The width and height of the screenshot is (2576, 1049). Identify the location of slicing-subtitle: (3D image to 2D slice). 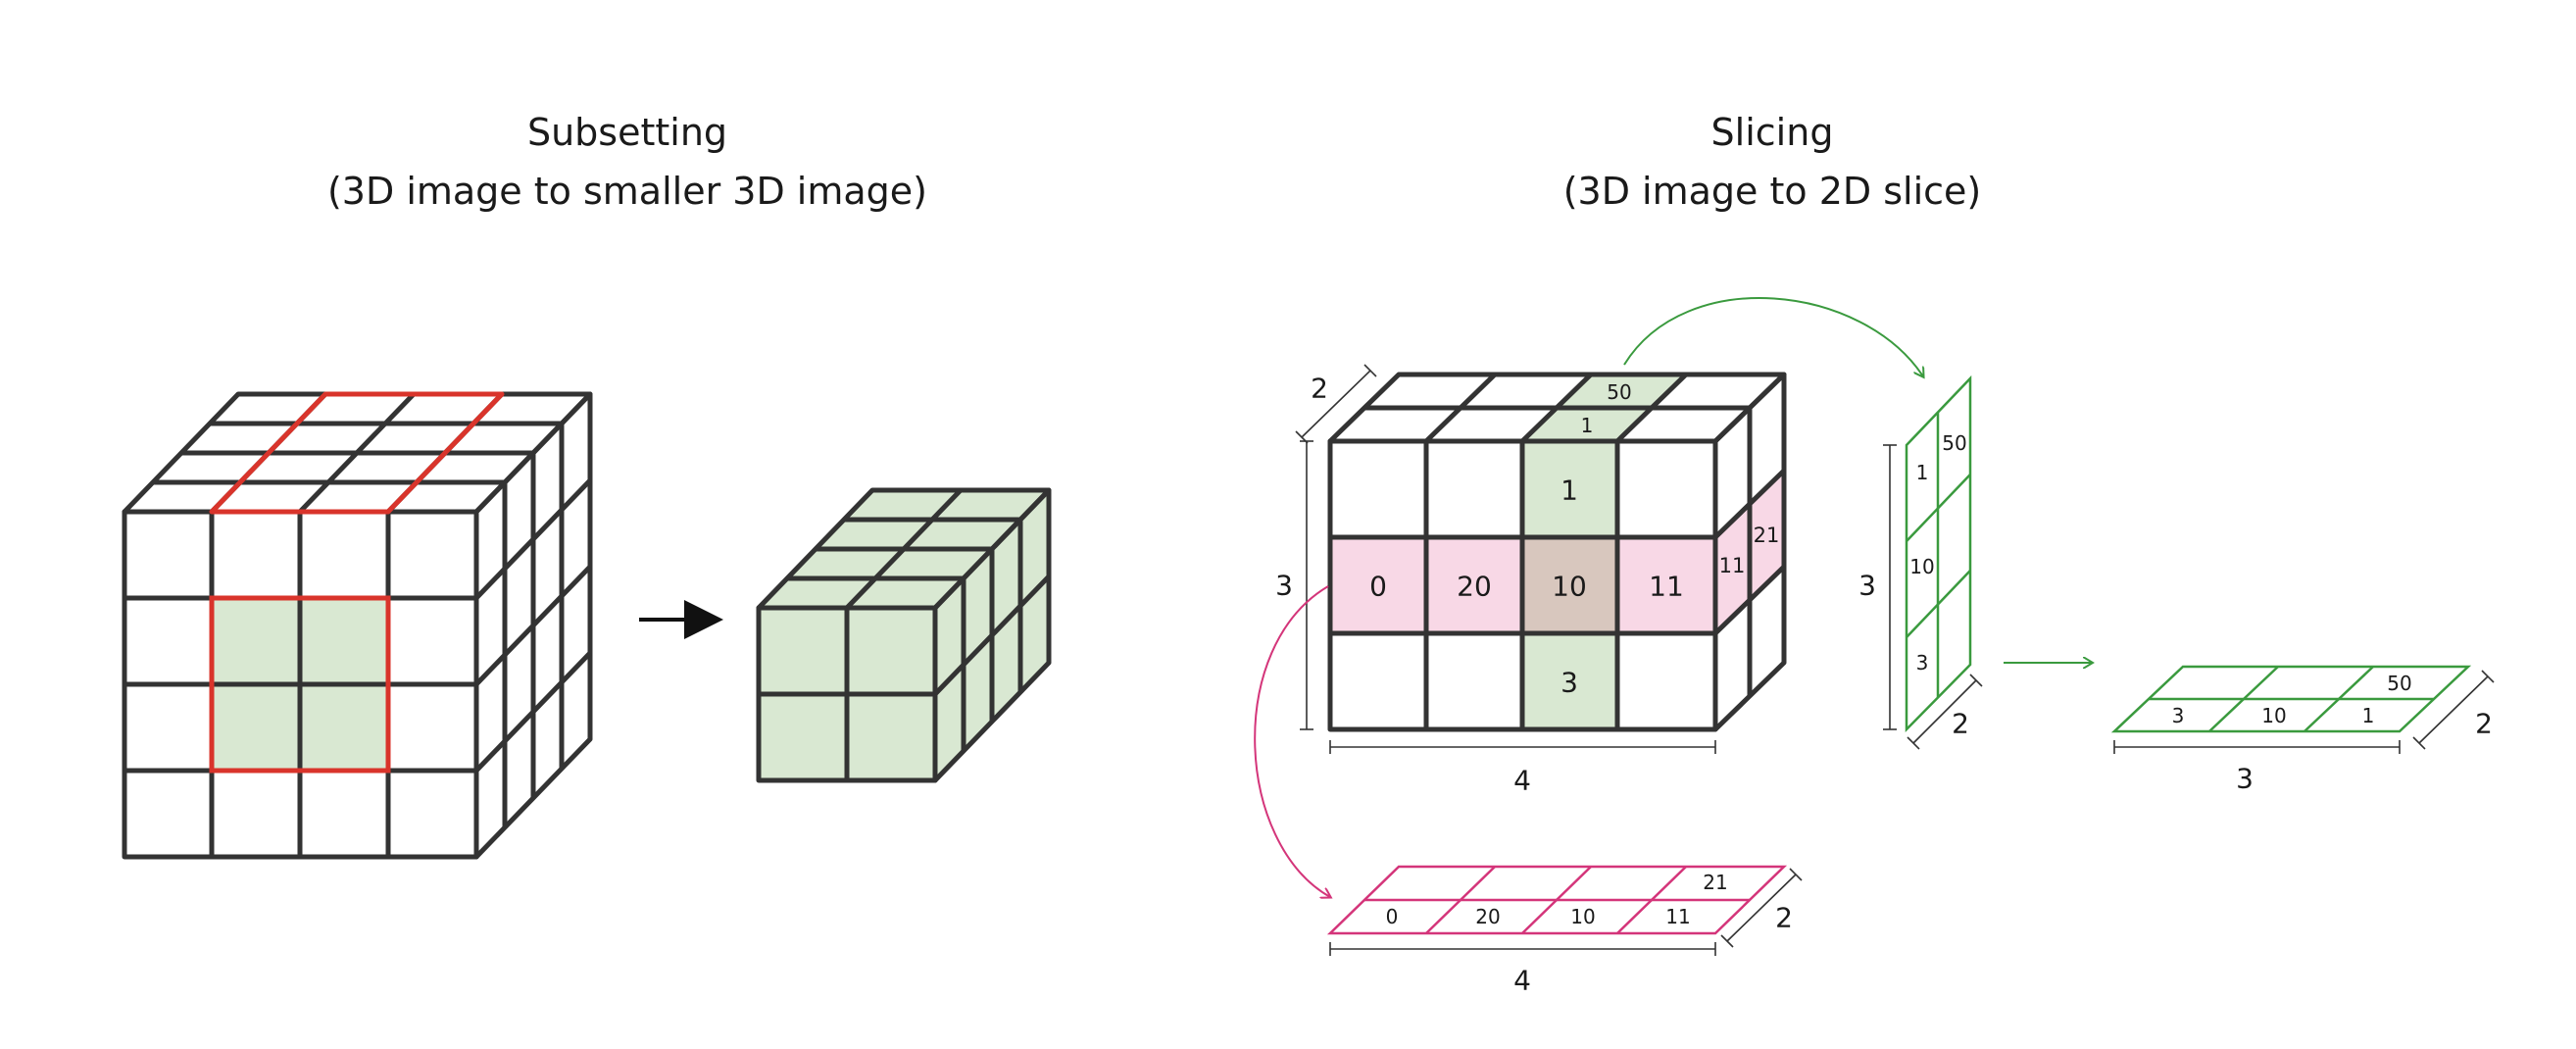
(1772, 191).